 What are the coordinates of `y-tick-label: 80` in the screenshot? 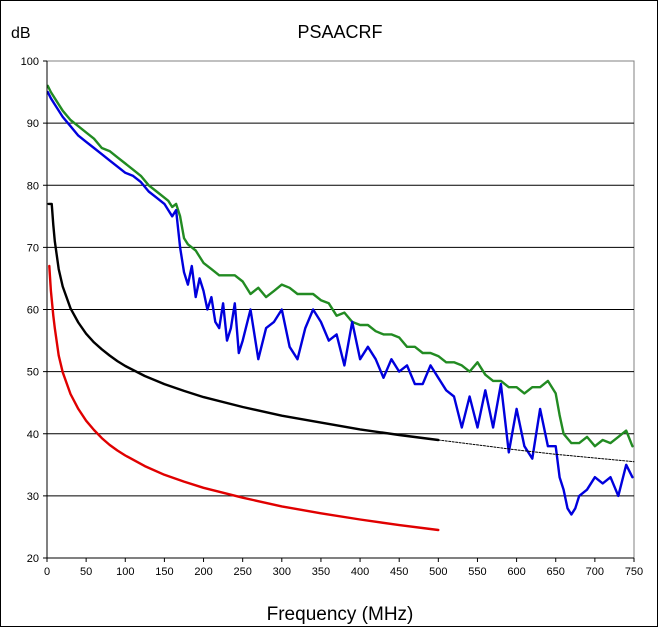 It's located at (33, 186).